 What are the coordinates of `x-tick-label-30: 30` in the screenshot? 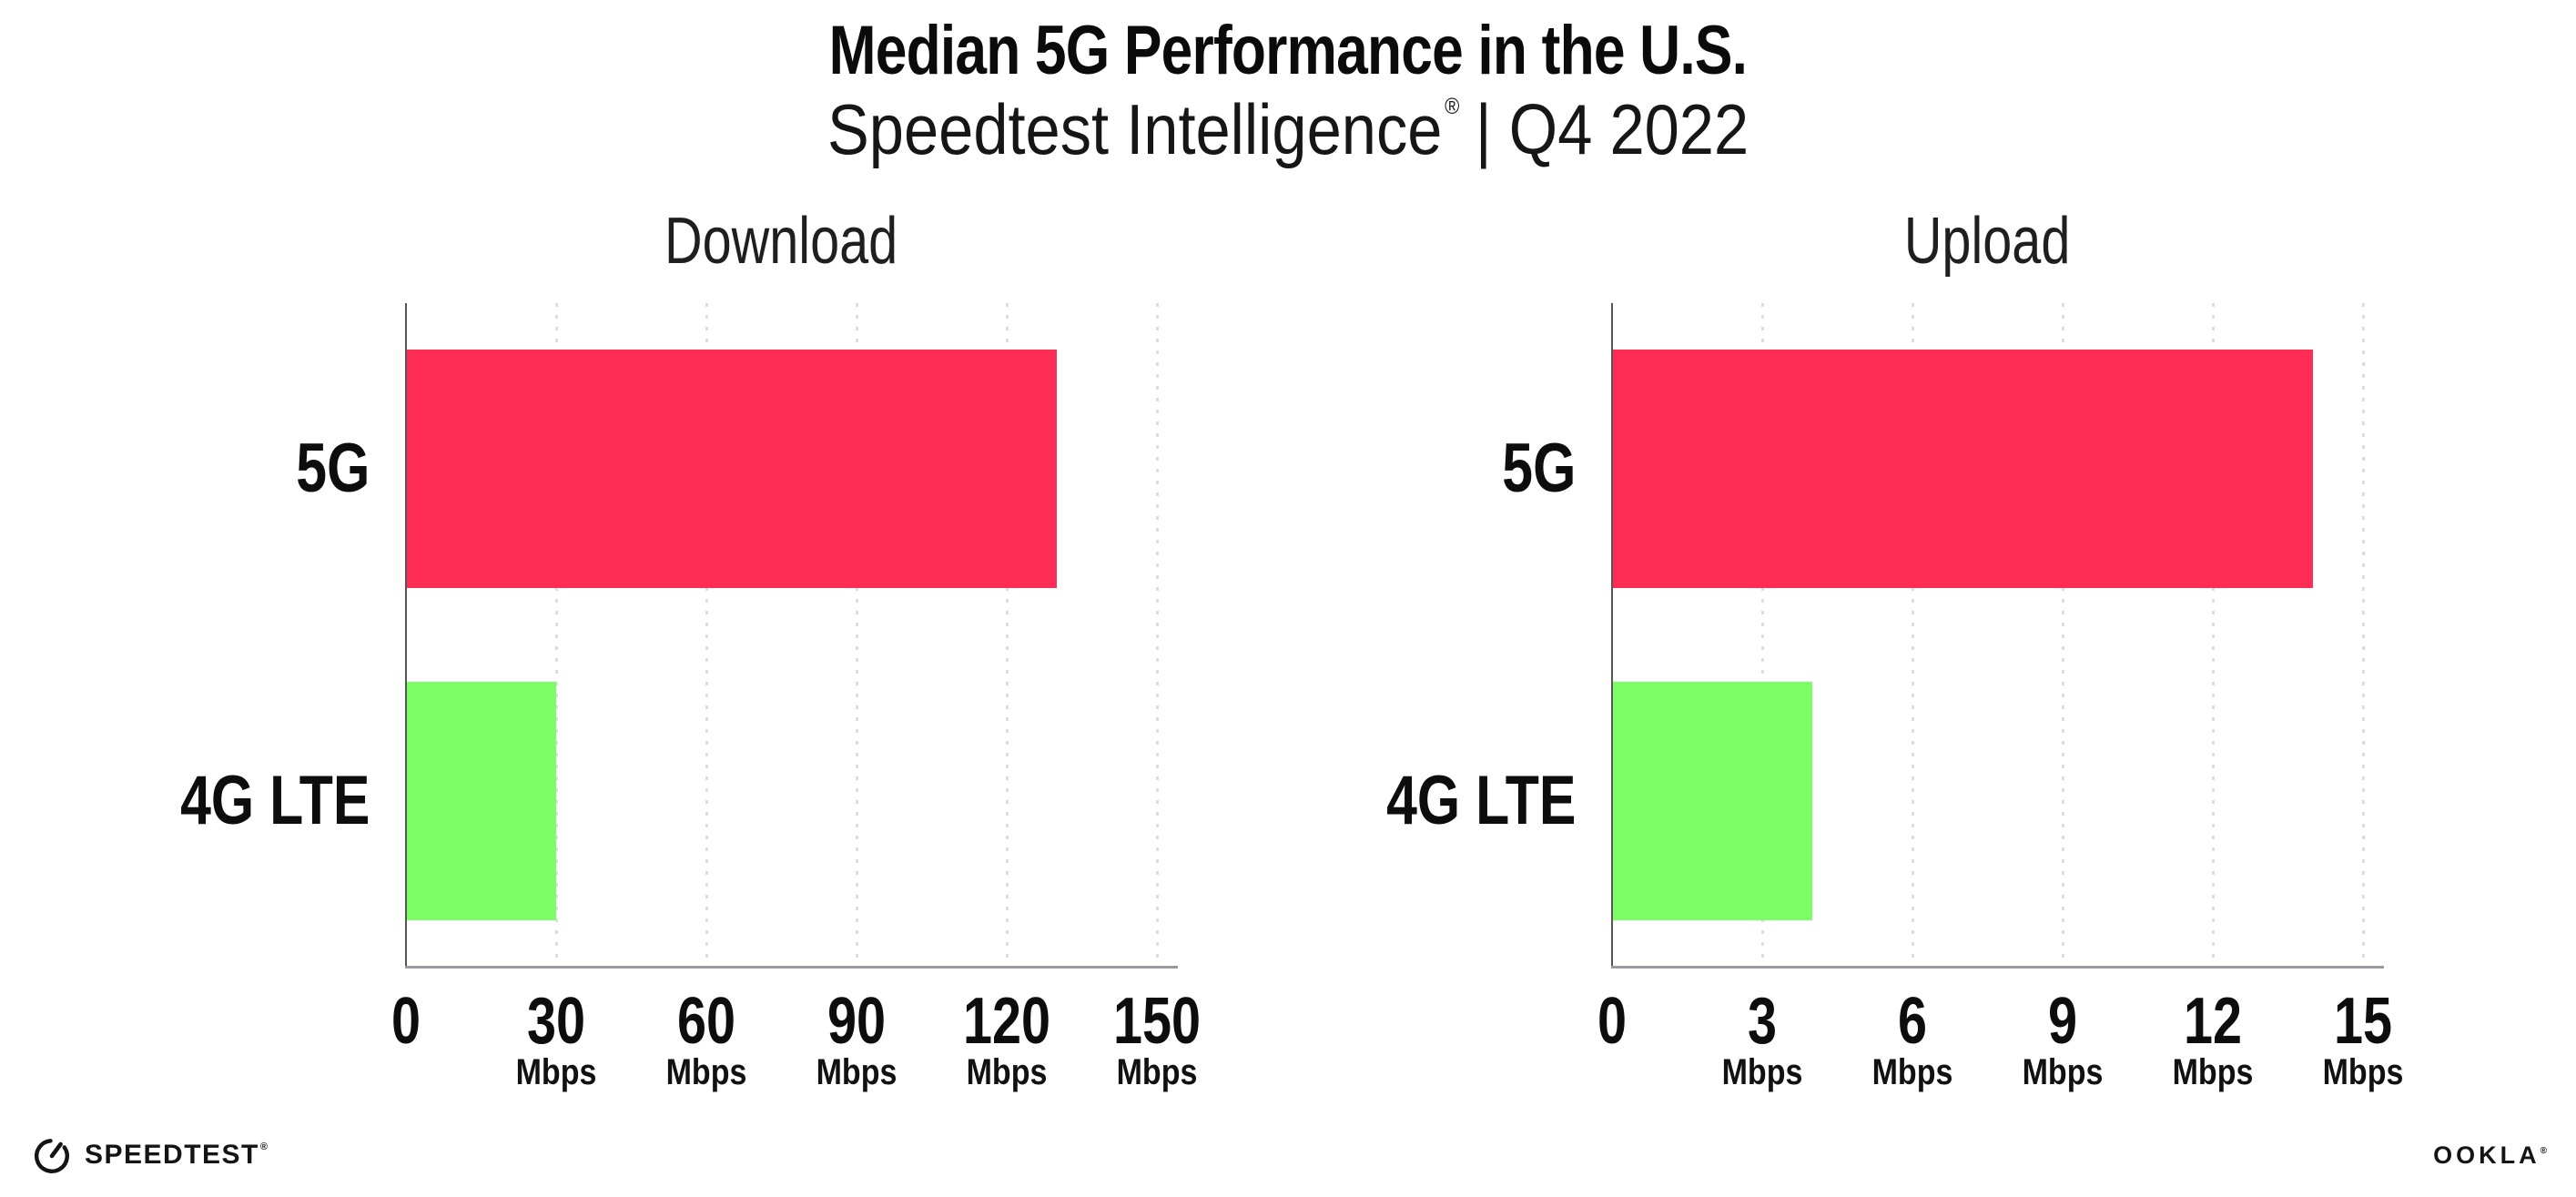 It's located at (556, 1021).